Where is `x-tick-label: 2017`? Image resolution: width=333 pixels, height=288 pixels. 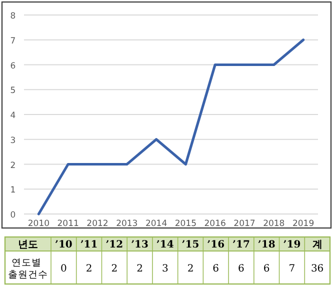
x-tick-label: 2017 is located at coordinates (245, 224).